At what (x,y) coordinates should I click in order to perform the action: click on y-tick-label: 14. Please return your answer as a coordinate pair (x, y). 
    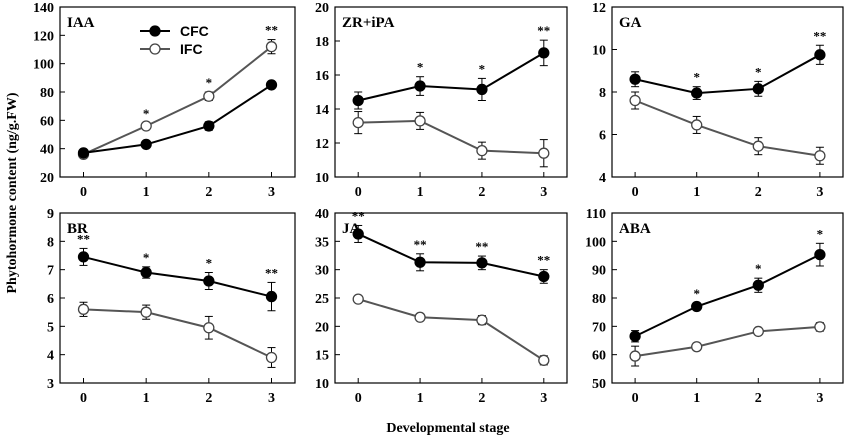
    Looking at the image, I should click on (322, 110).